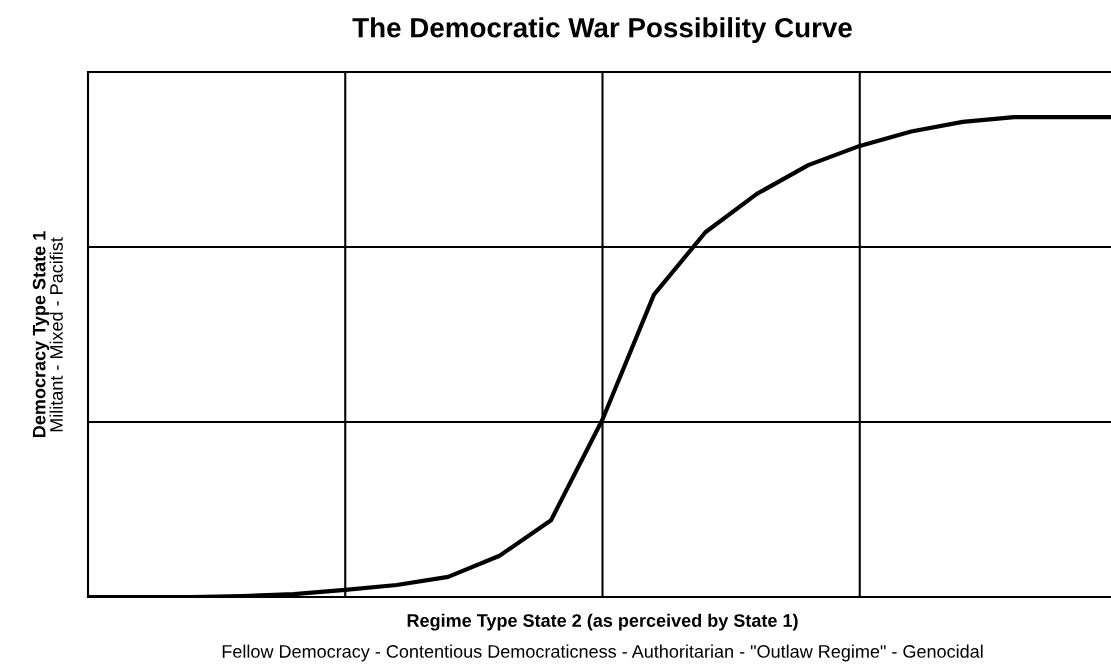 The width and height of the screenshot is (1111, 664). I want to click on text: Fellow Democracy - Contentious Democraticness - Authoritarian - "Outlaw Regime" - Genocidal, so click(602, 653).